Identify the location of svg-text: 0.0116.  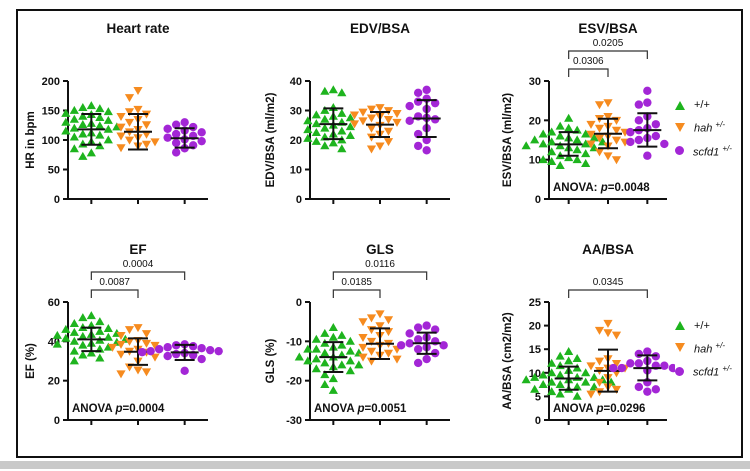
(380, 264).